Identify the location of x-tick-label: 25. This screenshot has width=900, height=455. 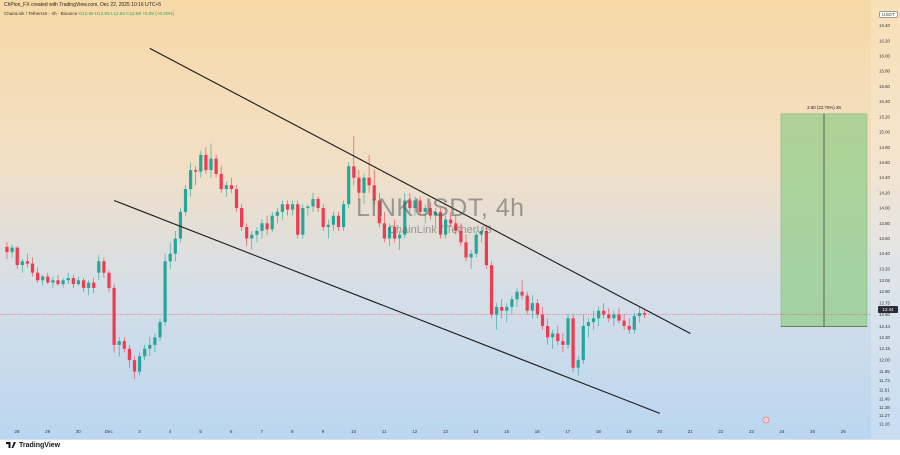
(812, 431).